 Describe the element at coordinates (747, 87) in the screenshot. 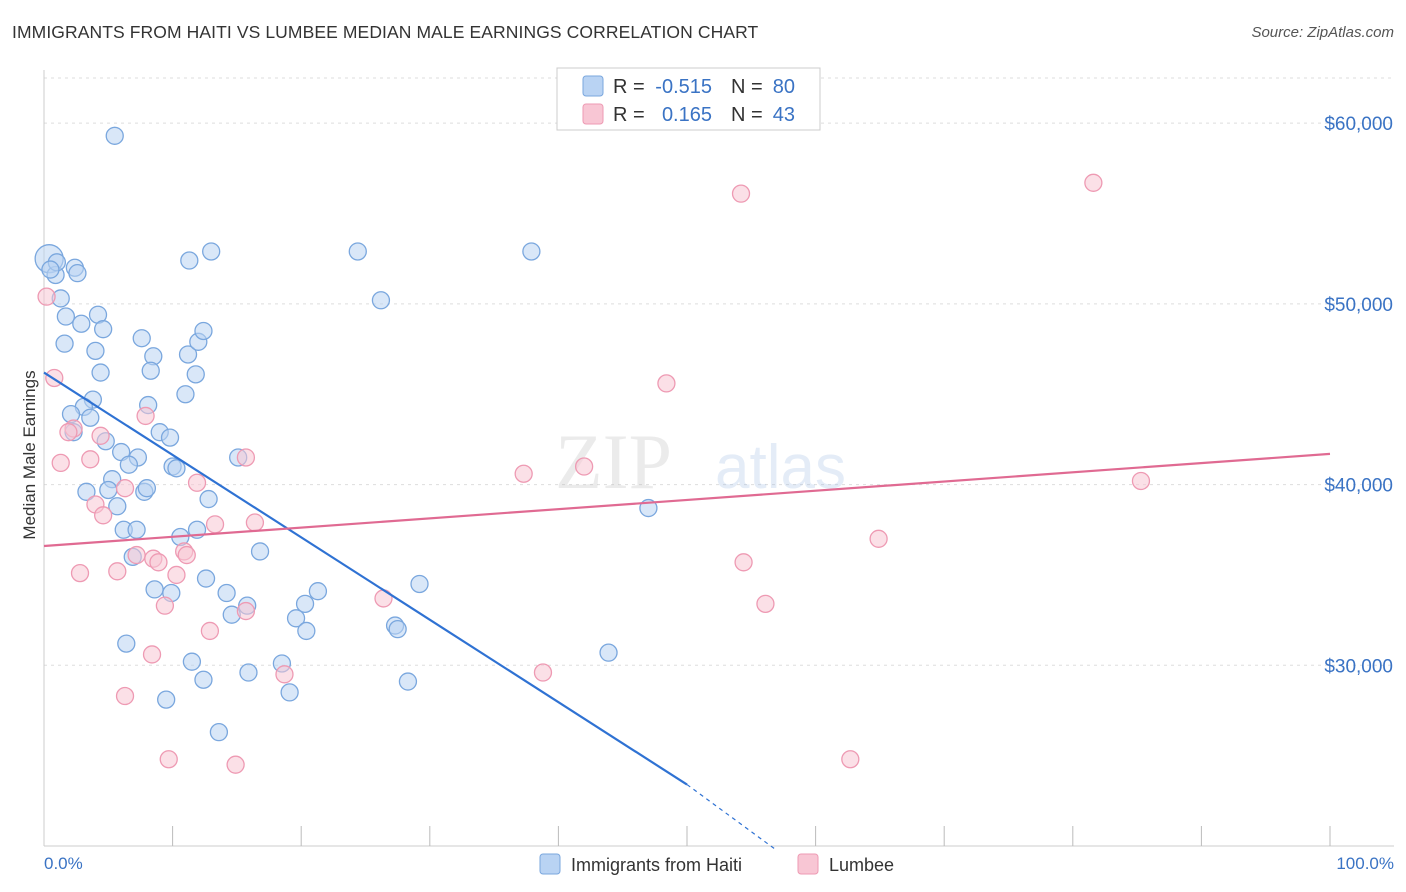

I see `legend-n-label-haiti: N =` at that location.